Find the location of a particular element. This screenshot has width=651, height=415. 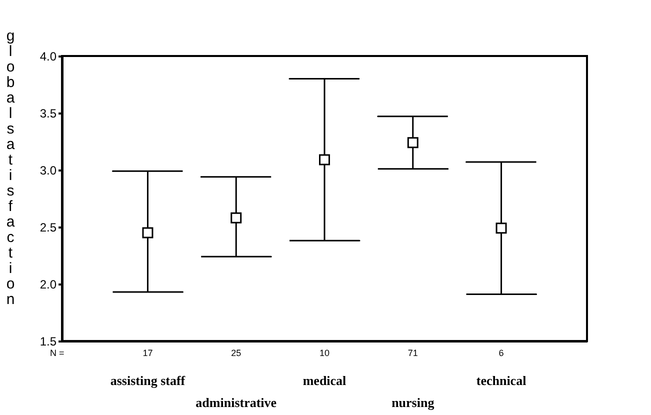

y-tick-label: 3.5 is located at coordinates (48, 113).